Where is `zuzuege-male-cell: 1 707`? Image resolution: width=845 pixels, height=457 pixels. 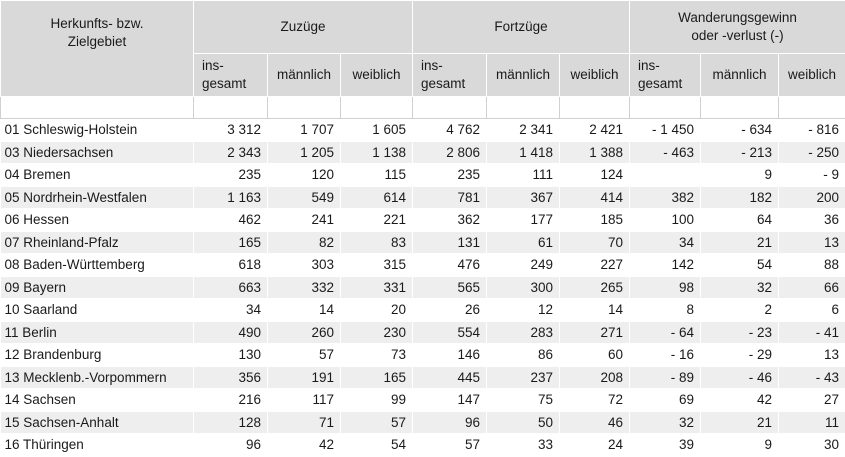
zuzuege-male-cell: 1 707 is located at coordinates (304, 130).